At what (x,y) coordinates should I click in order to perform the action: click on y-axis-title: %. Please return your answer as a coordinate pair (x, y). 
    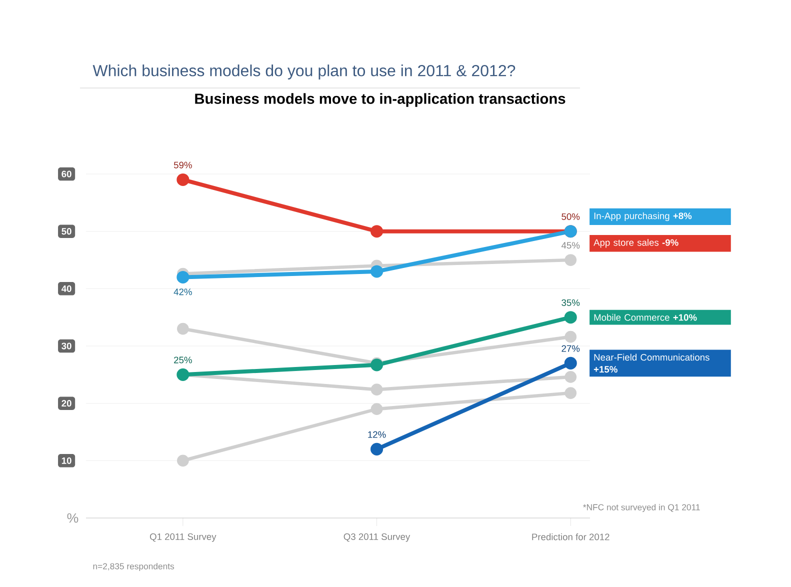
    Looking at the image, I should click on (72, 518).